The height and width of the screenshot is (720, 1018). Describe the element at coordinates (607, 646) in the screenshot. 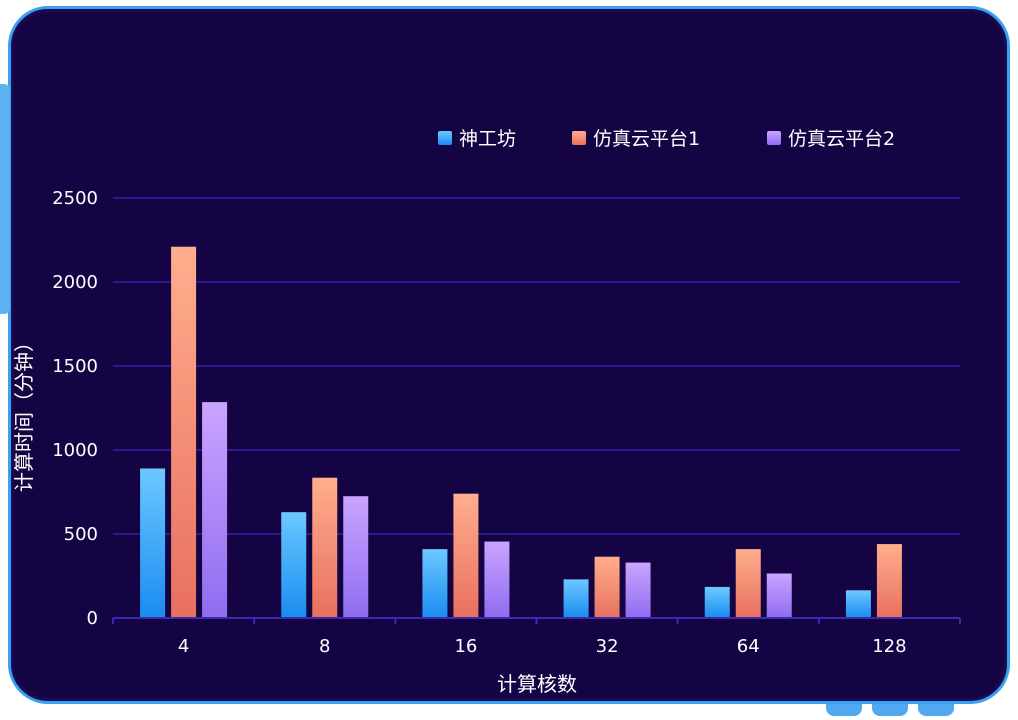

I see `x-tick-label: 32` at that location.